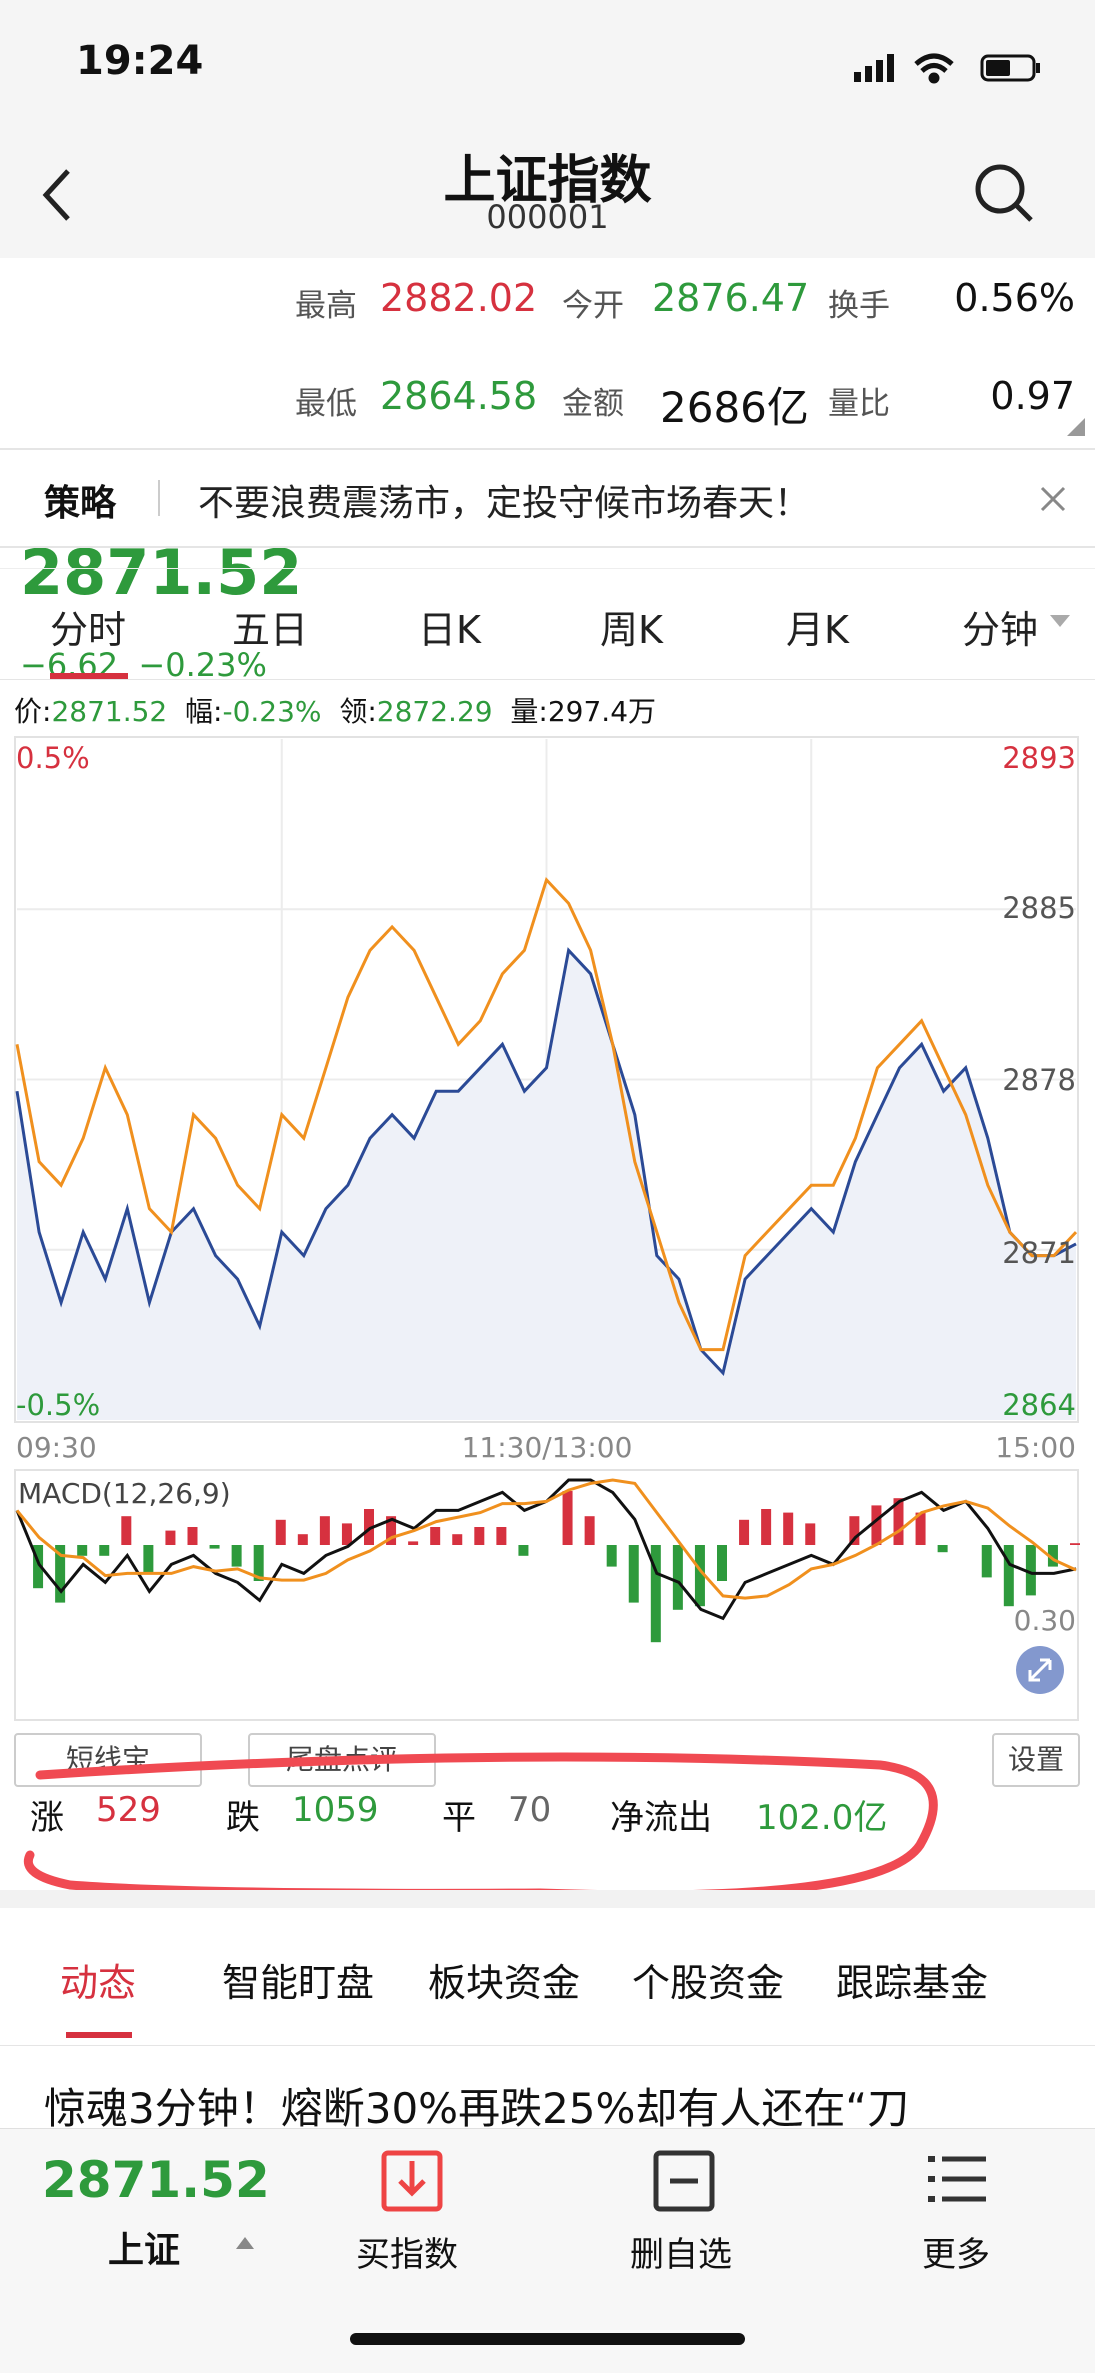  Describe the element at coordinates (128, 1810) in the screenshot. I see `up-count: 529` at that location.